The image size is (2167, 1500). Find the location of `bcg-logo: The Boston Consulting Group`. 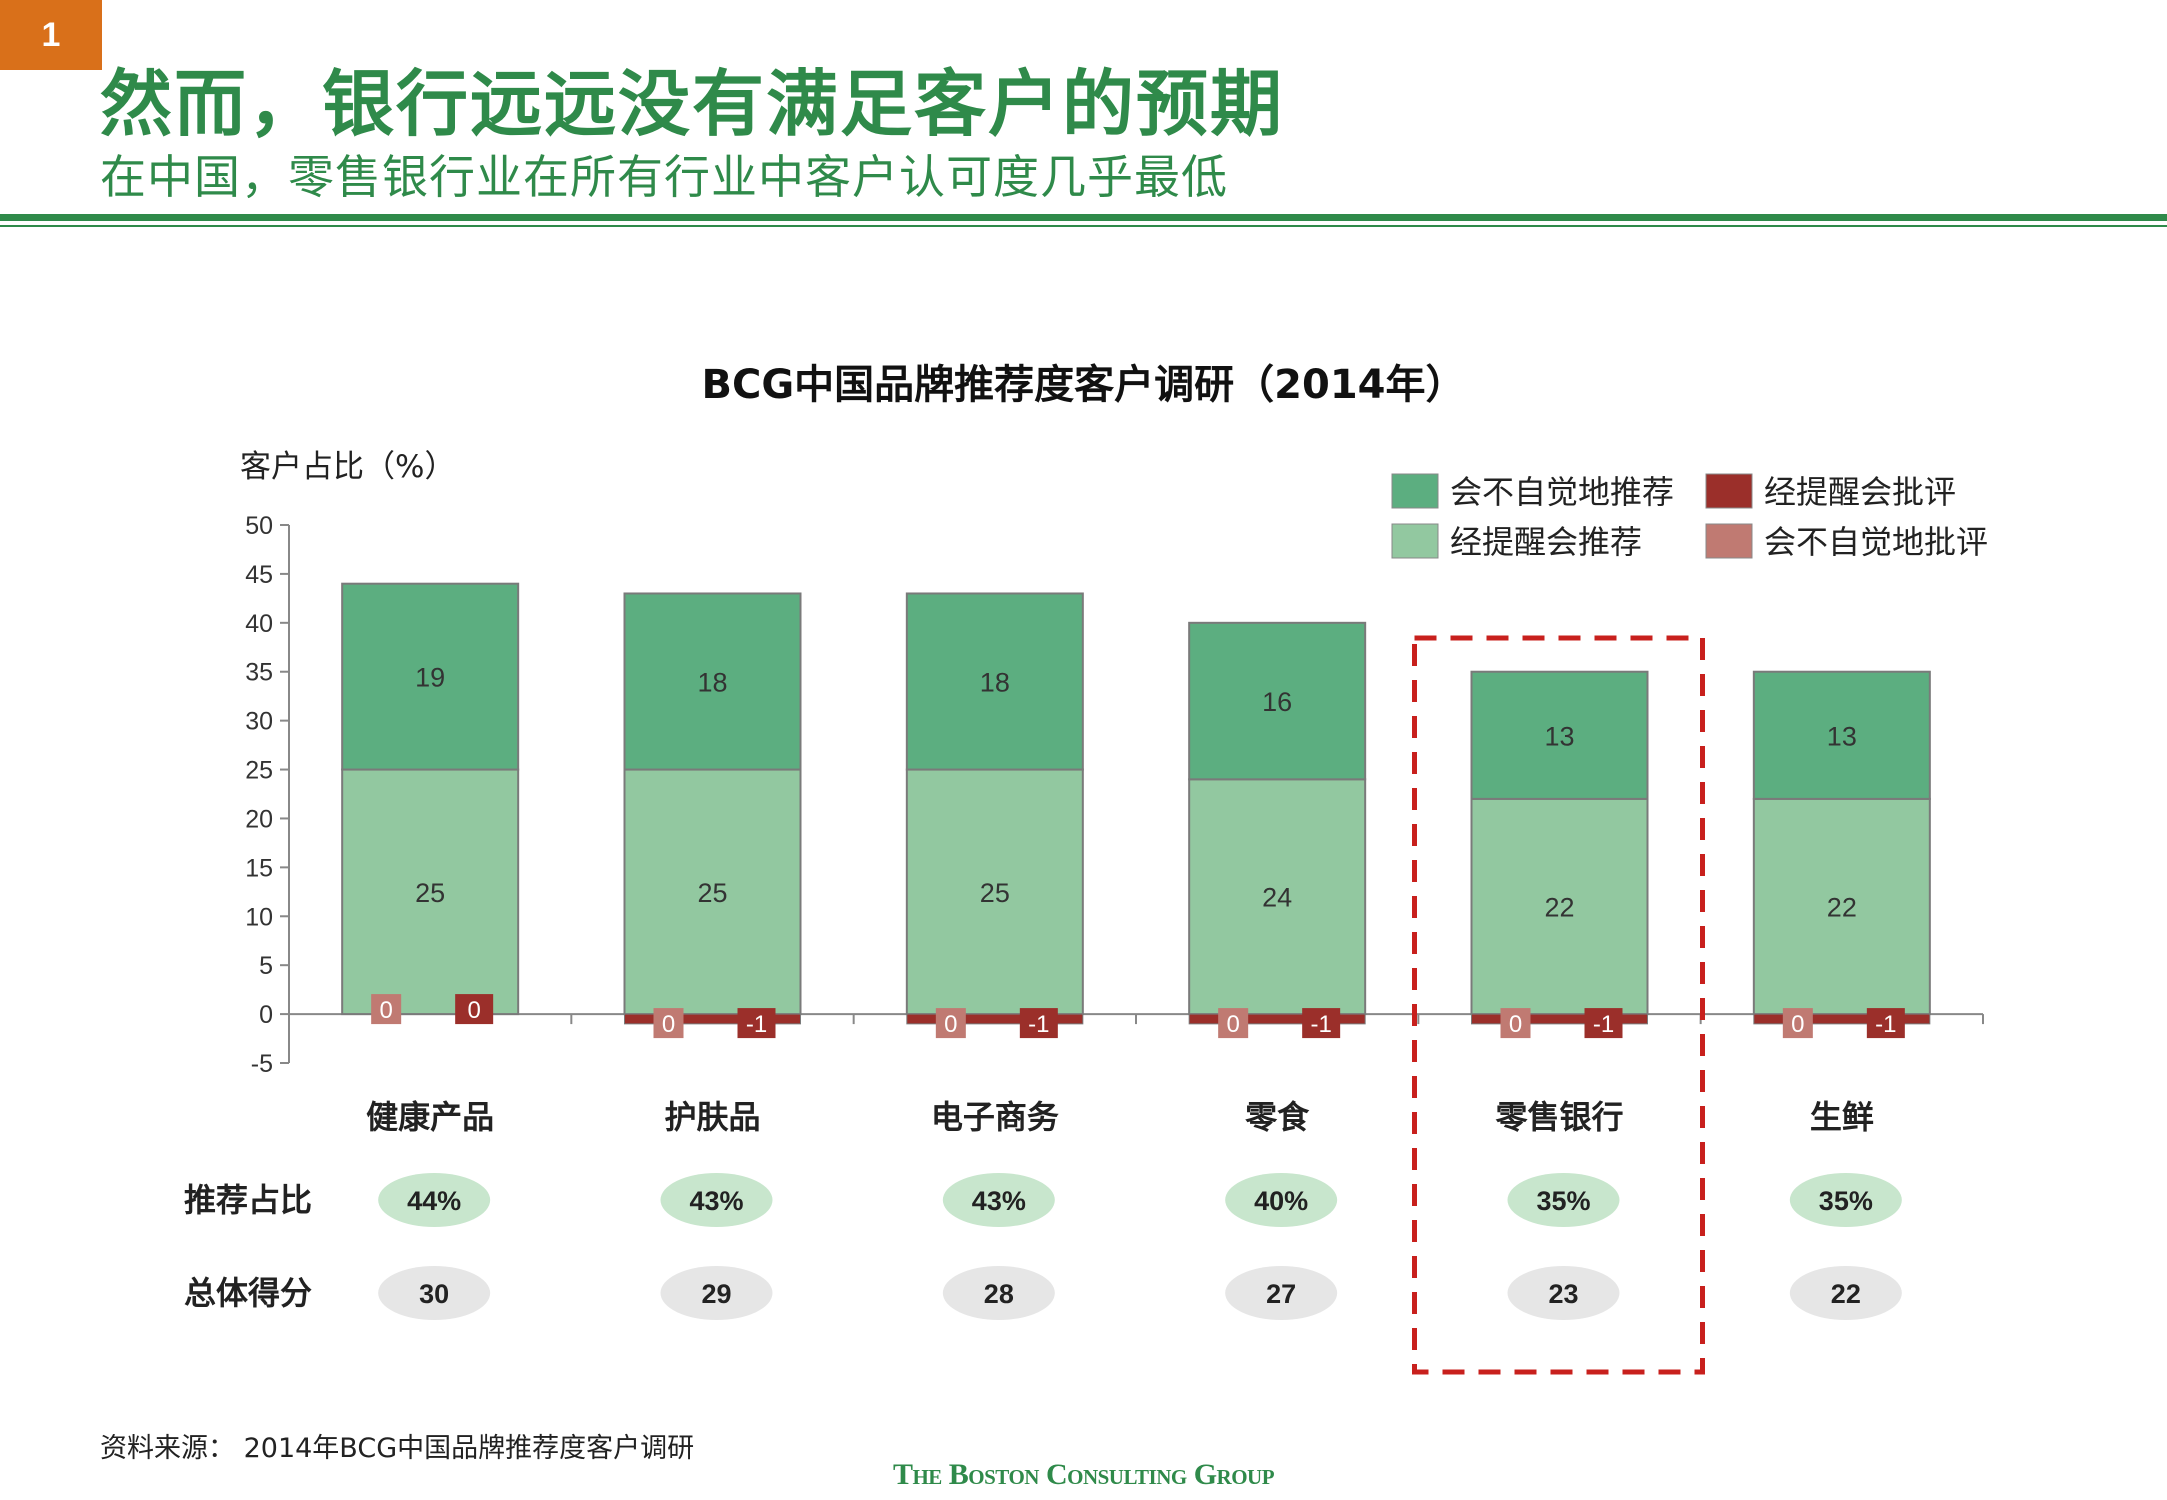

bcg-logo: The Boston Consulting Group is located at coordinates (1083, 1474).